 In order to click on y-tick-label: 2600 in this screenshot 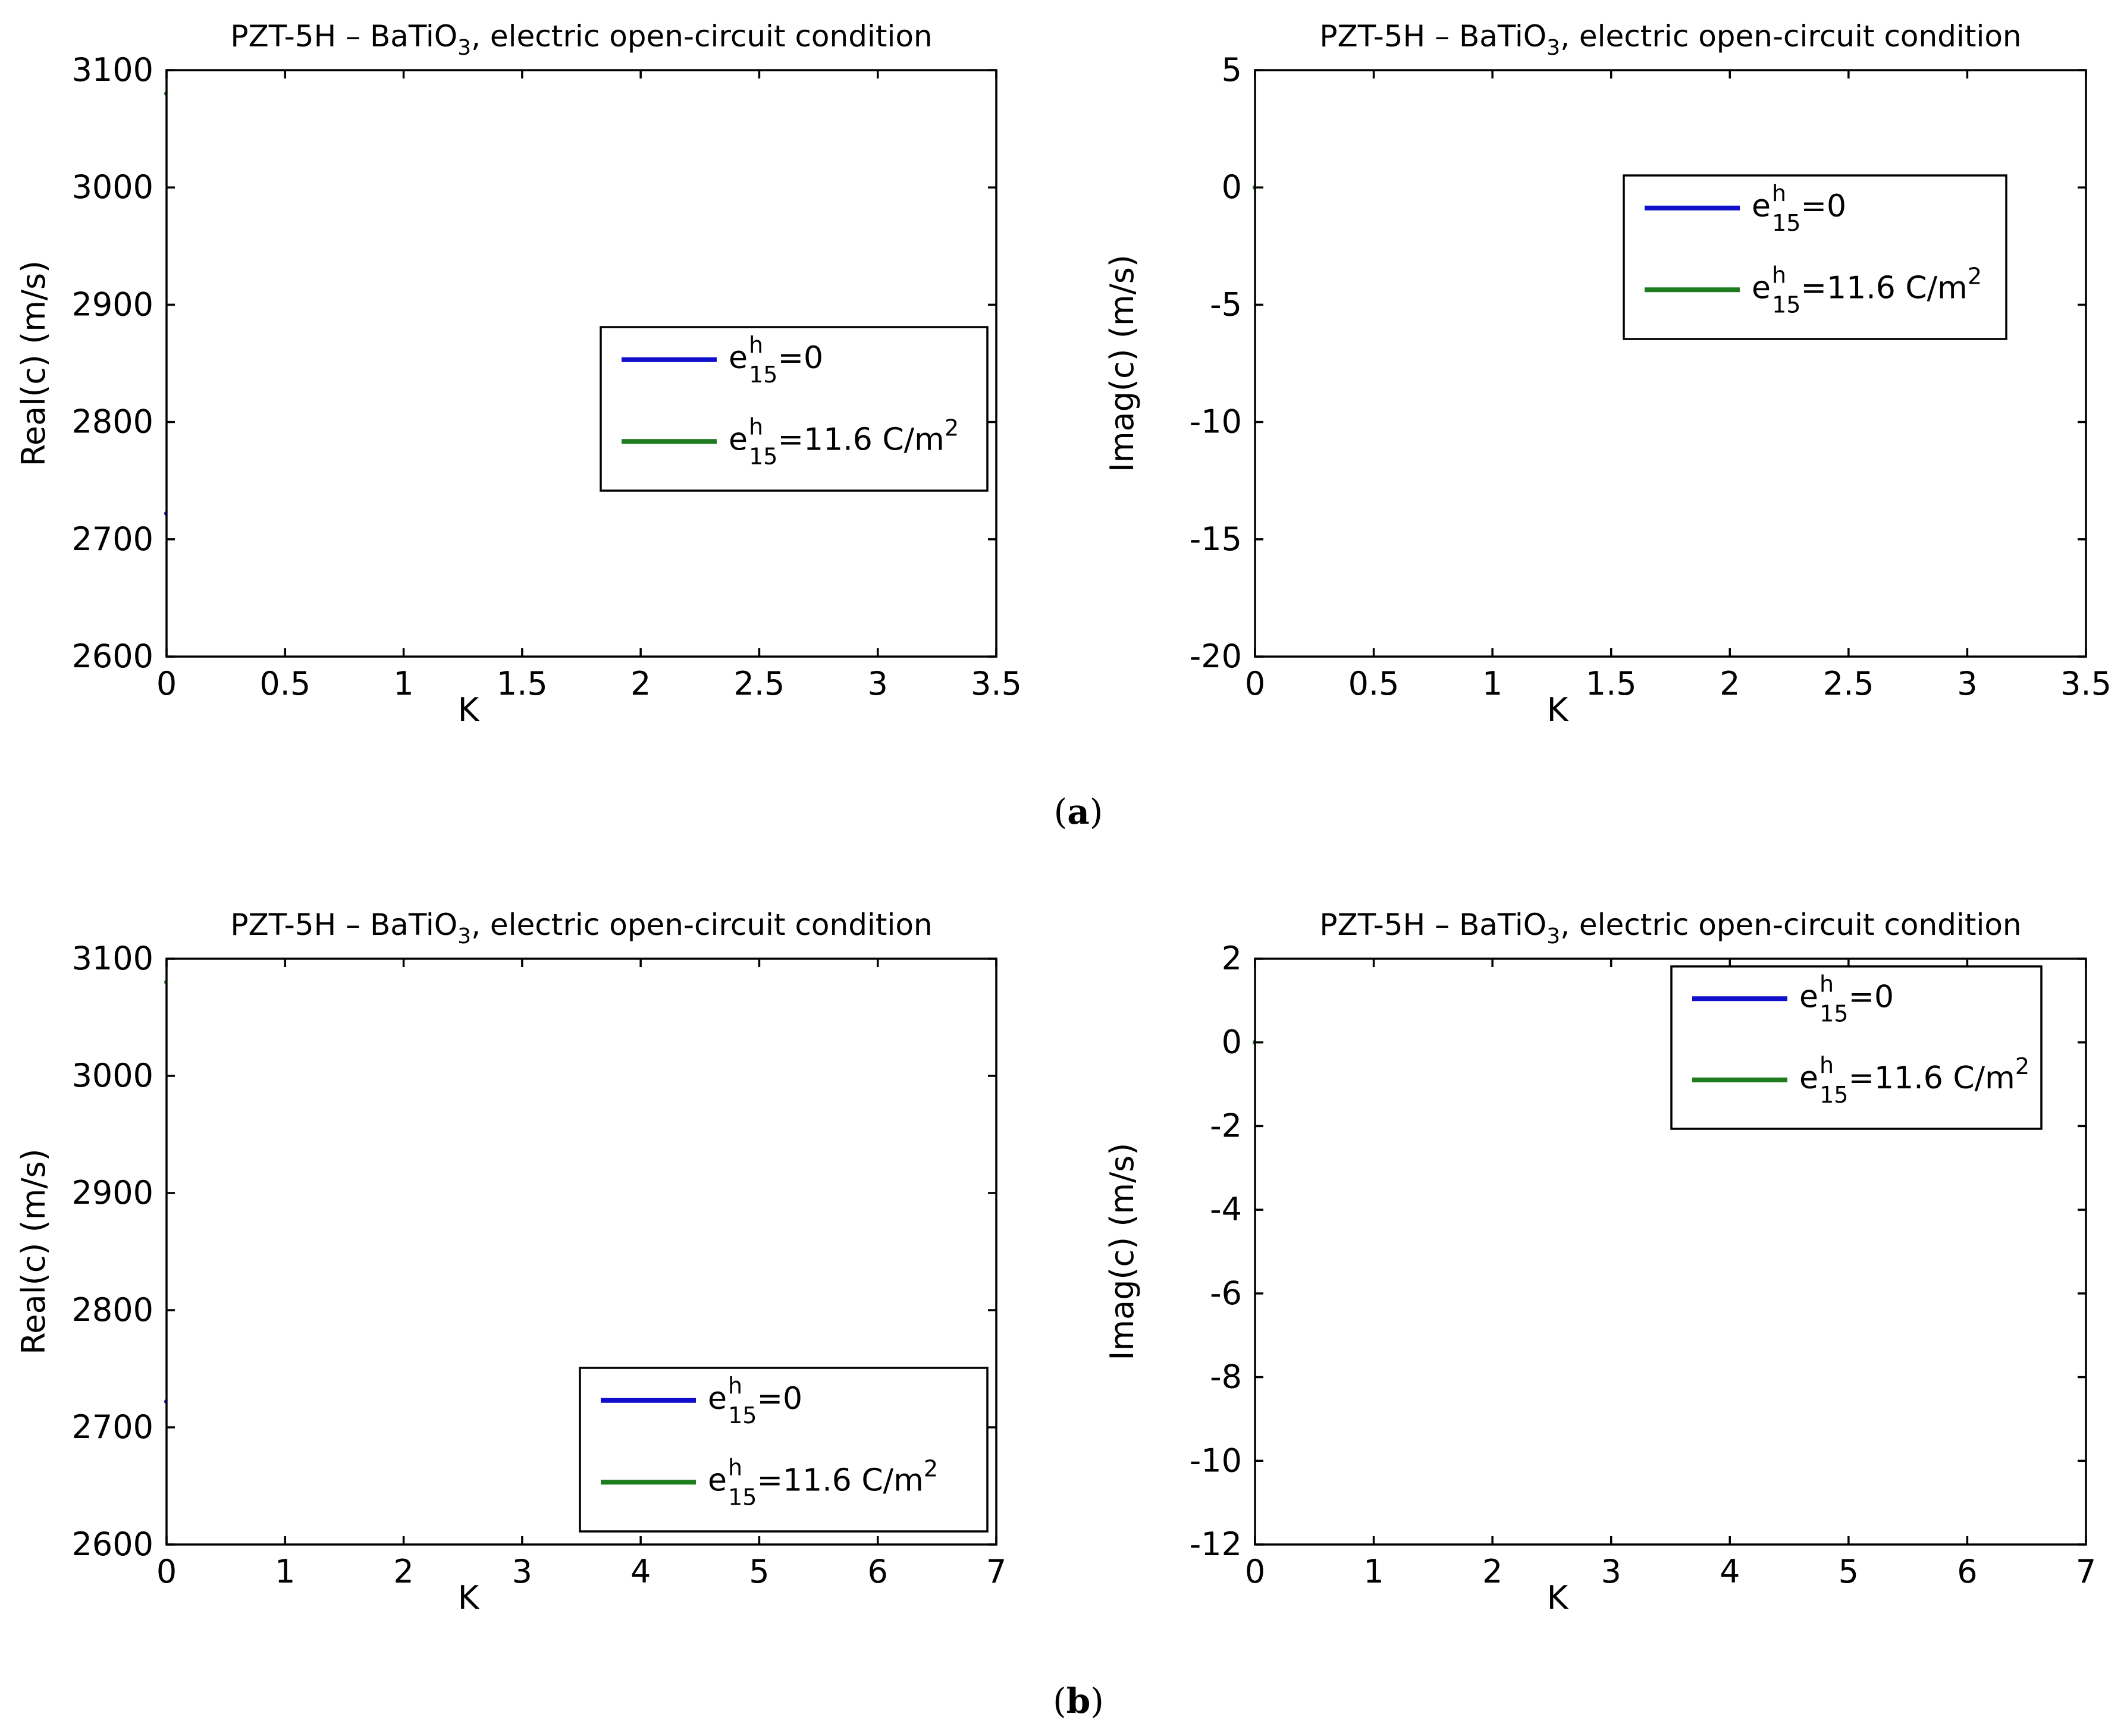, I will do `click(112, 1544)`.